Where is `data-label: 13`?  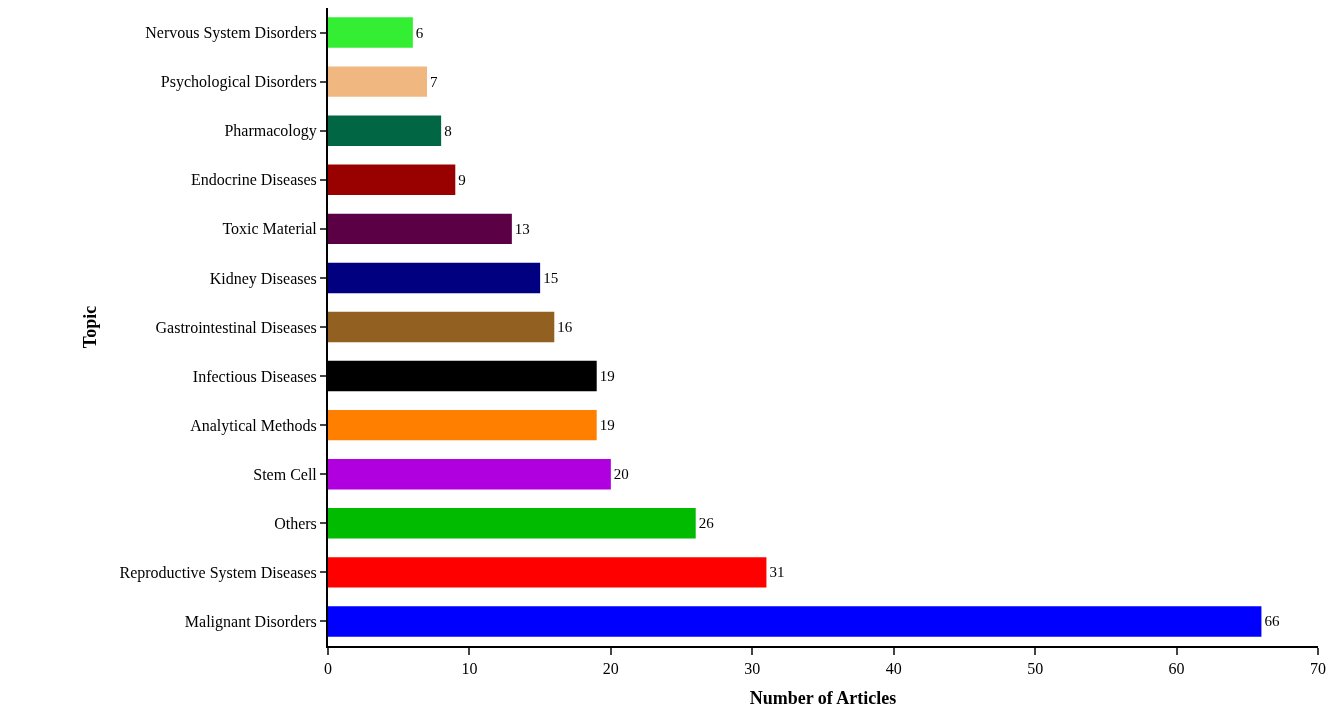 data-label: 13 is located at coordinates (522, 228).